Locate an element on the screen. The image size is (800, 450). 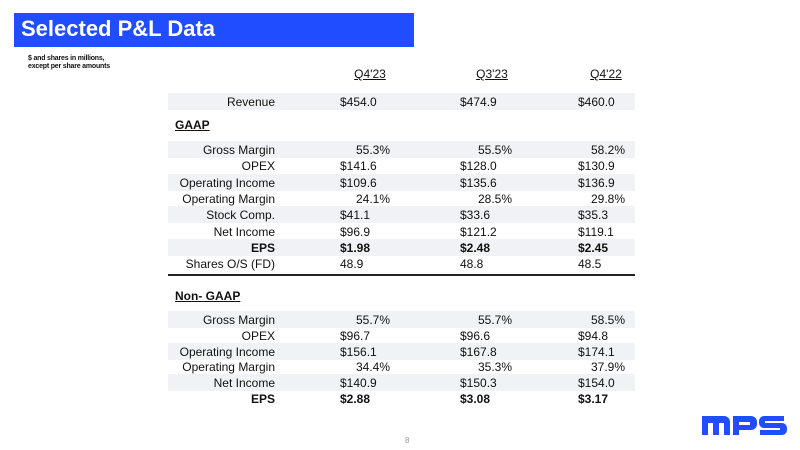
table-row: Shares O/S (FD) 48.9 48.8 48.5 is located at coordinates (401, 263).